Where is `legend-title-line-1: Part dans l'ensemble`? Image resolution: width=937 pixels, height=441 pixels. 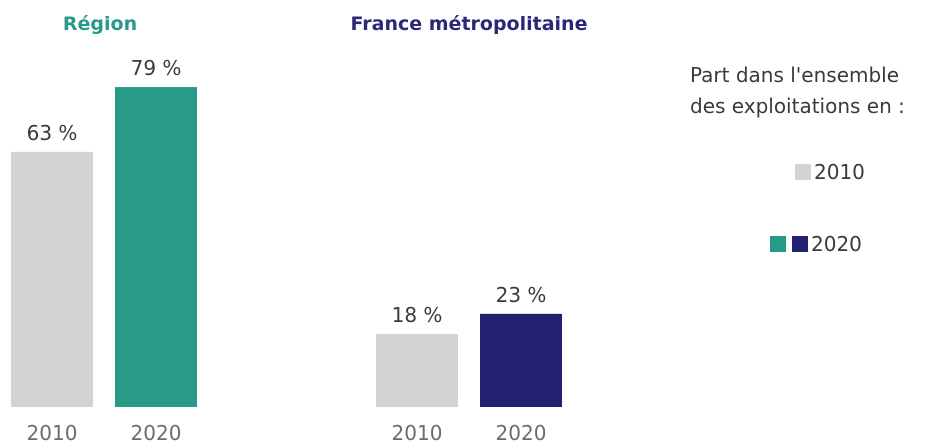 legend-title-line-1: Part dans l'ensemble is located at coordinates (795, 75).